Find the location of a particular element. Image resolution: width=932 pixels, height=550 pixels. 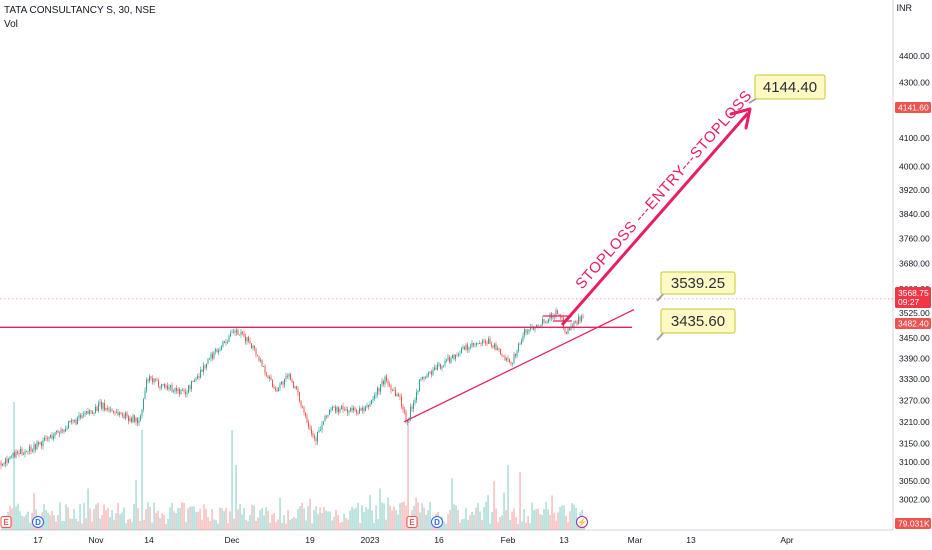

volume-legend-label: Vol is located at coordinates (11, 24).